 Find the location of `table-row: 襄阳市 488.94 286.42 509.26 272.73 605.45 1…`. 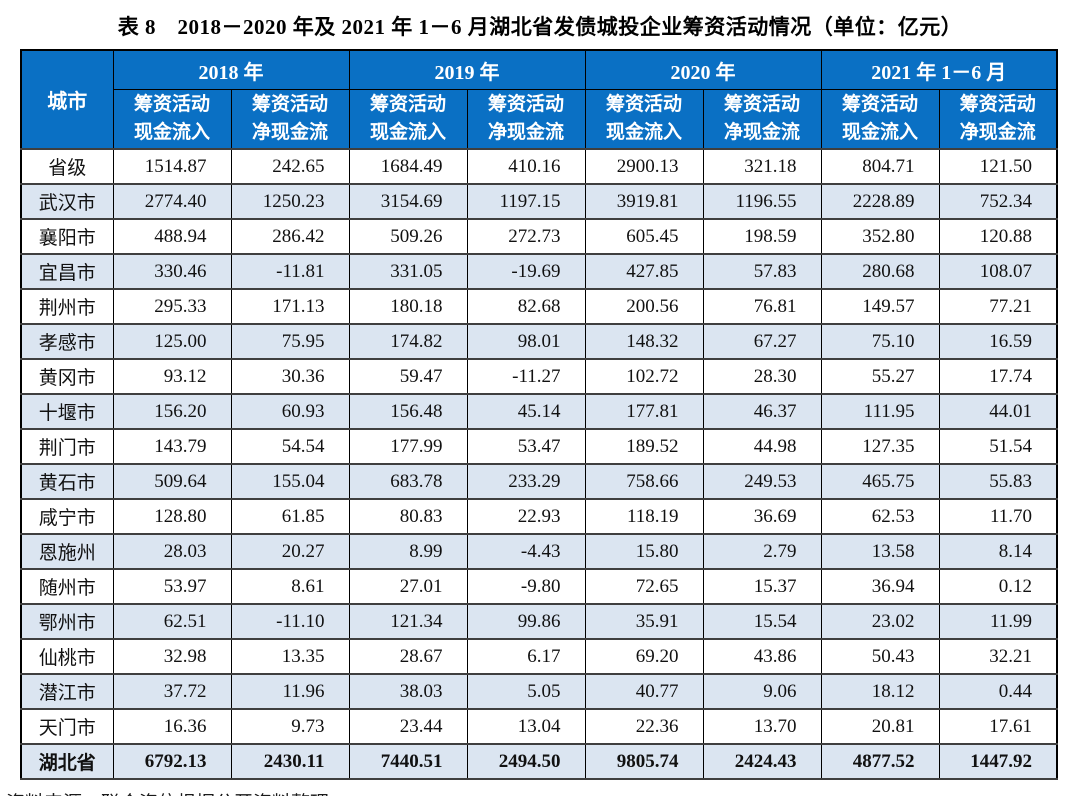

table-row: 襄阳市 488.94 286.42 509.26 272.73 605.45 1… is located at coordinates (539, 236).